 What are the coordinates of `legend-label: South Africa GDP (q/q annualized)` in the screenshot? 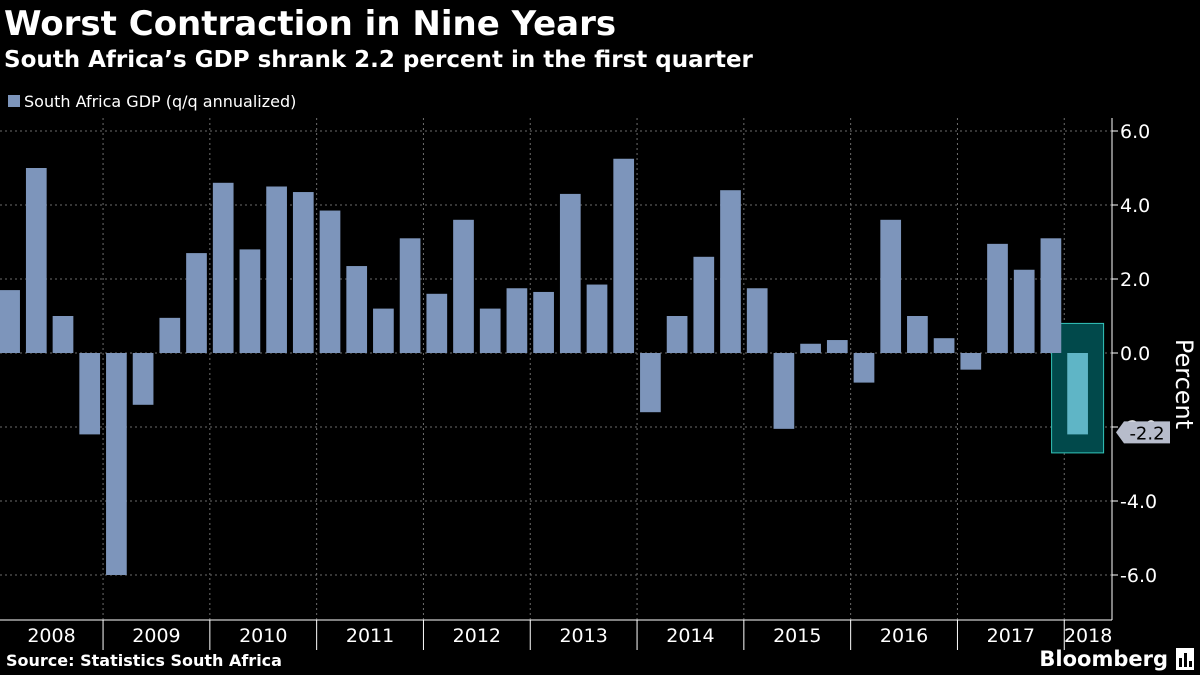 It's located at (160, 101).